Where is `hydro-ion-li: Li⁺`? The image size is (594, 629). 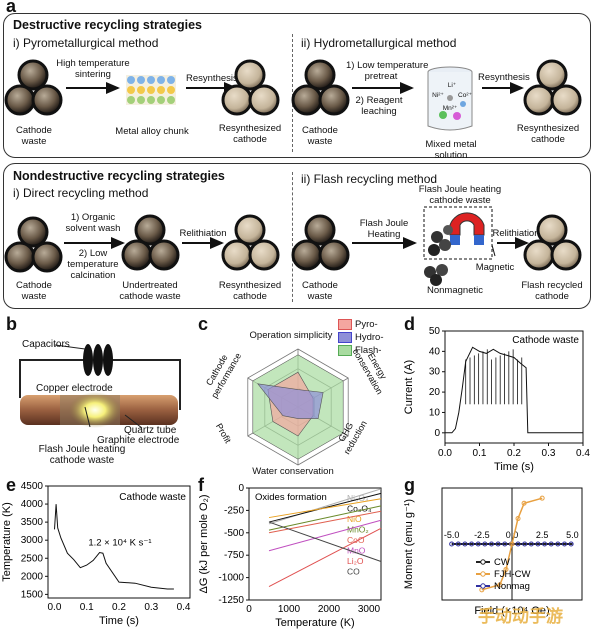 hydro-ion-li: Li⁺ is located at coordinates (452, 85).